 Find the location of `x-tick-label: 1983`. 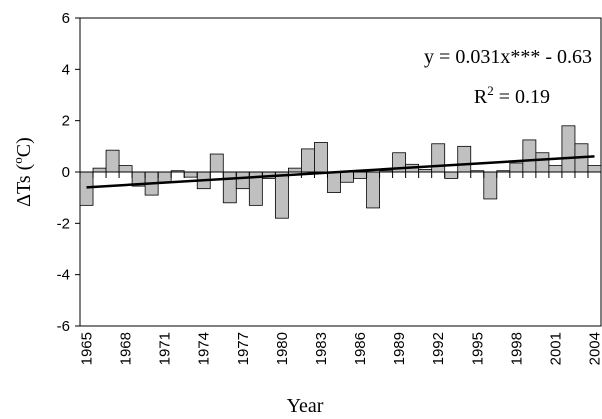

x-tick-label: 1983 is located at coordinates (321, 348).